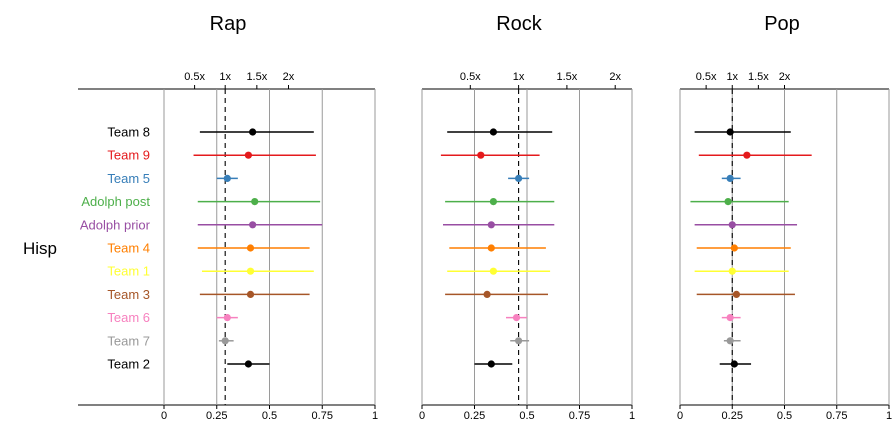 This screenshot has height=430, width=894. I want to click on team-label: Team 3, so click(128, 294).